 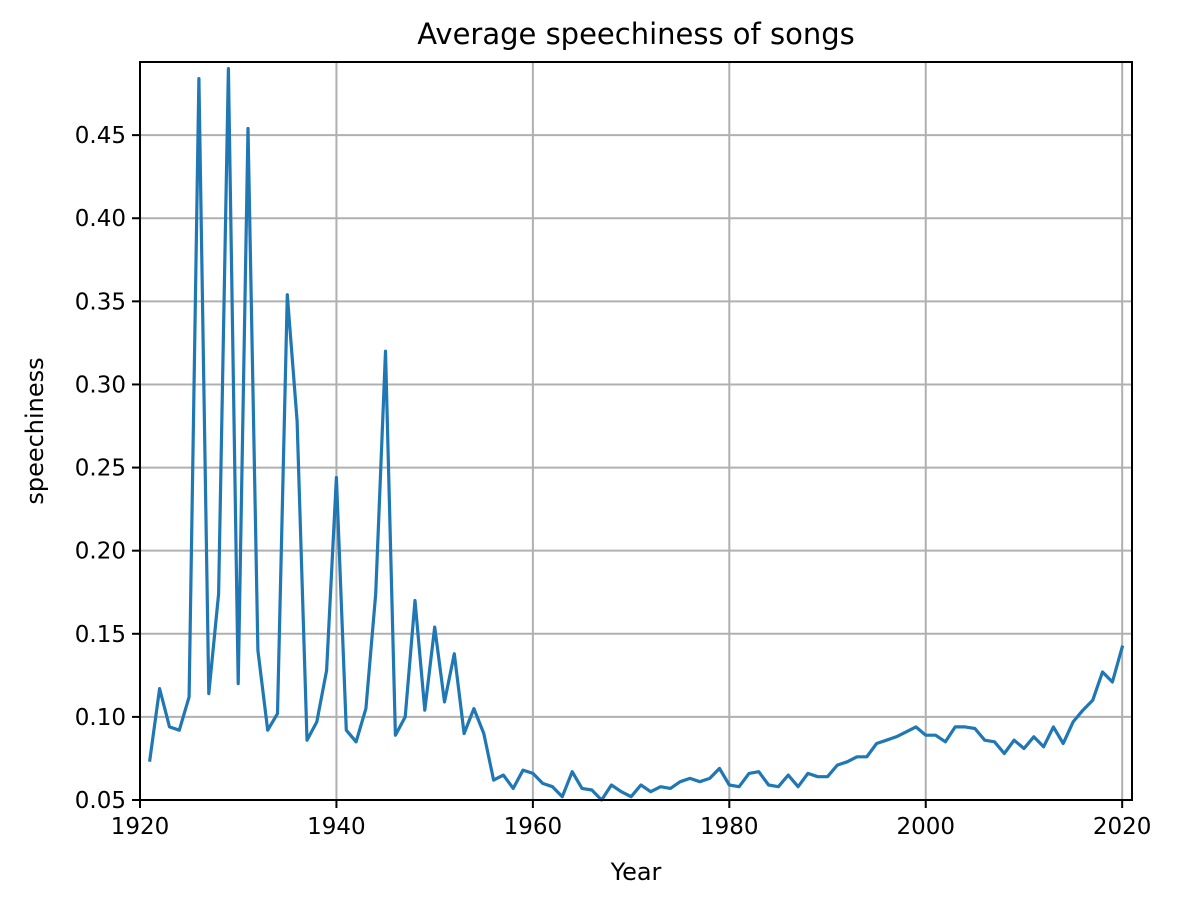 What do you see at coordinates (100, 635) in the screenshot?
I see `y-tick-label: 0.15` at bounding box center [100, 635].